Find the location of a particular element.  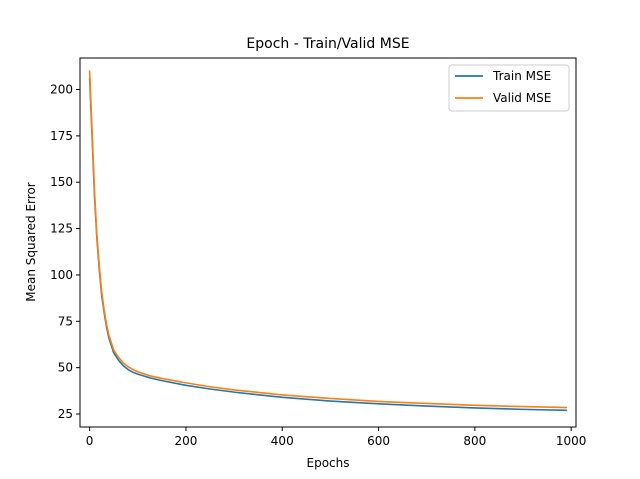

y-tick-label: 175 is located at coordinates (61, 136).